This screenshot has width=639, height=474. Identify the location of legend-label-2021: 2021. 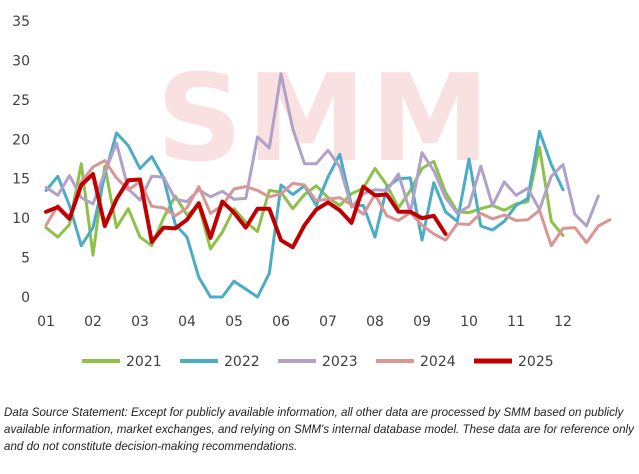
(144, 362).